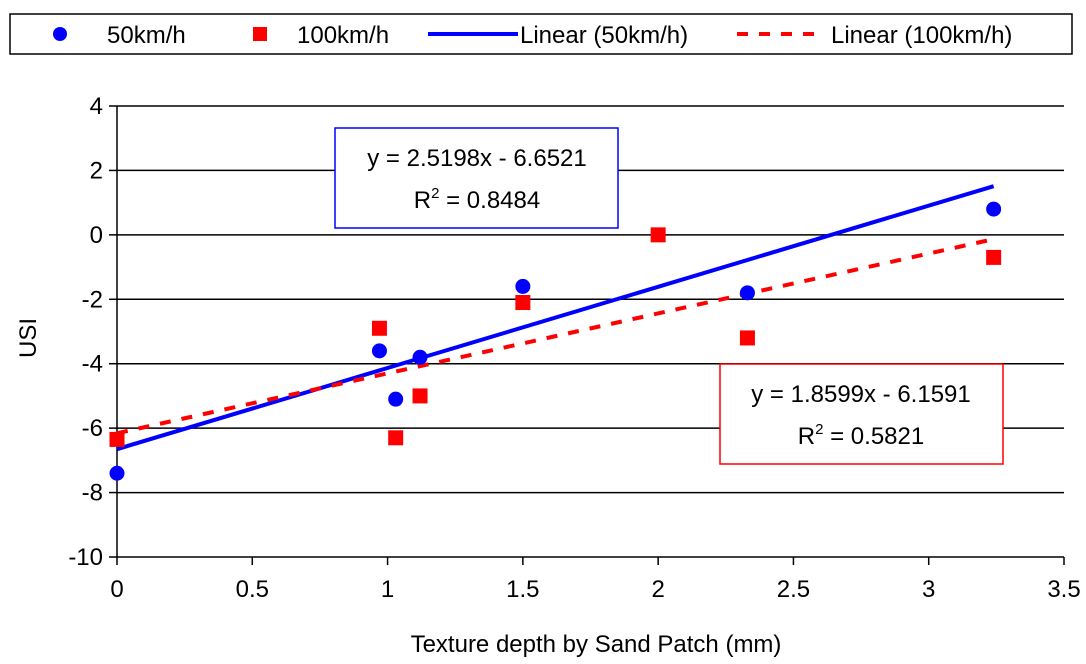  I want to click on x-tick-label: 0, so click(116, 589).